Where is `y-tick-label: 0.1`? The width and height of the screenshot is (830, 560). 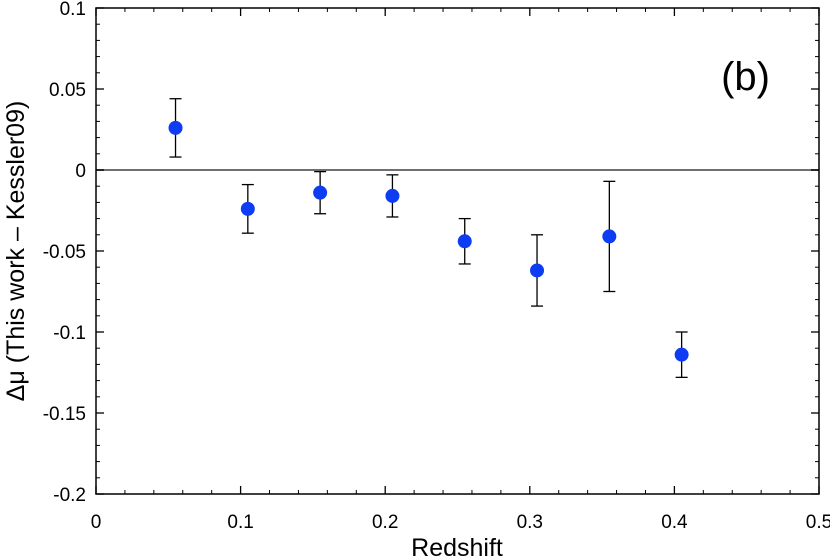 y-tick-label: 0.1 is located at coordinates (73, 10).